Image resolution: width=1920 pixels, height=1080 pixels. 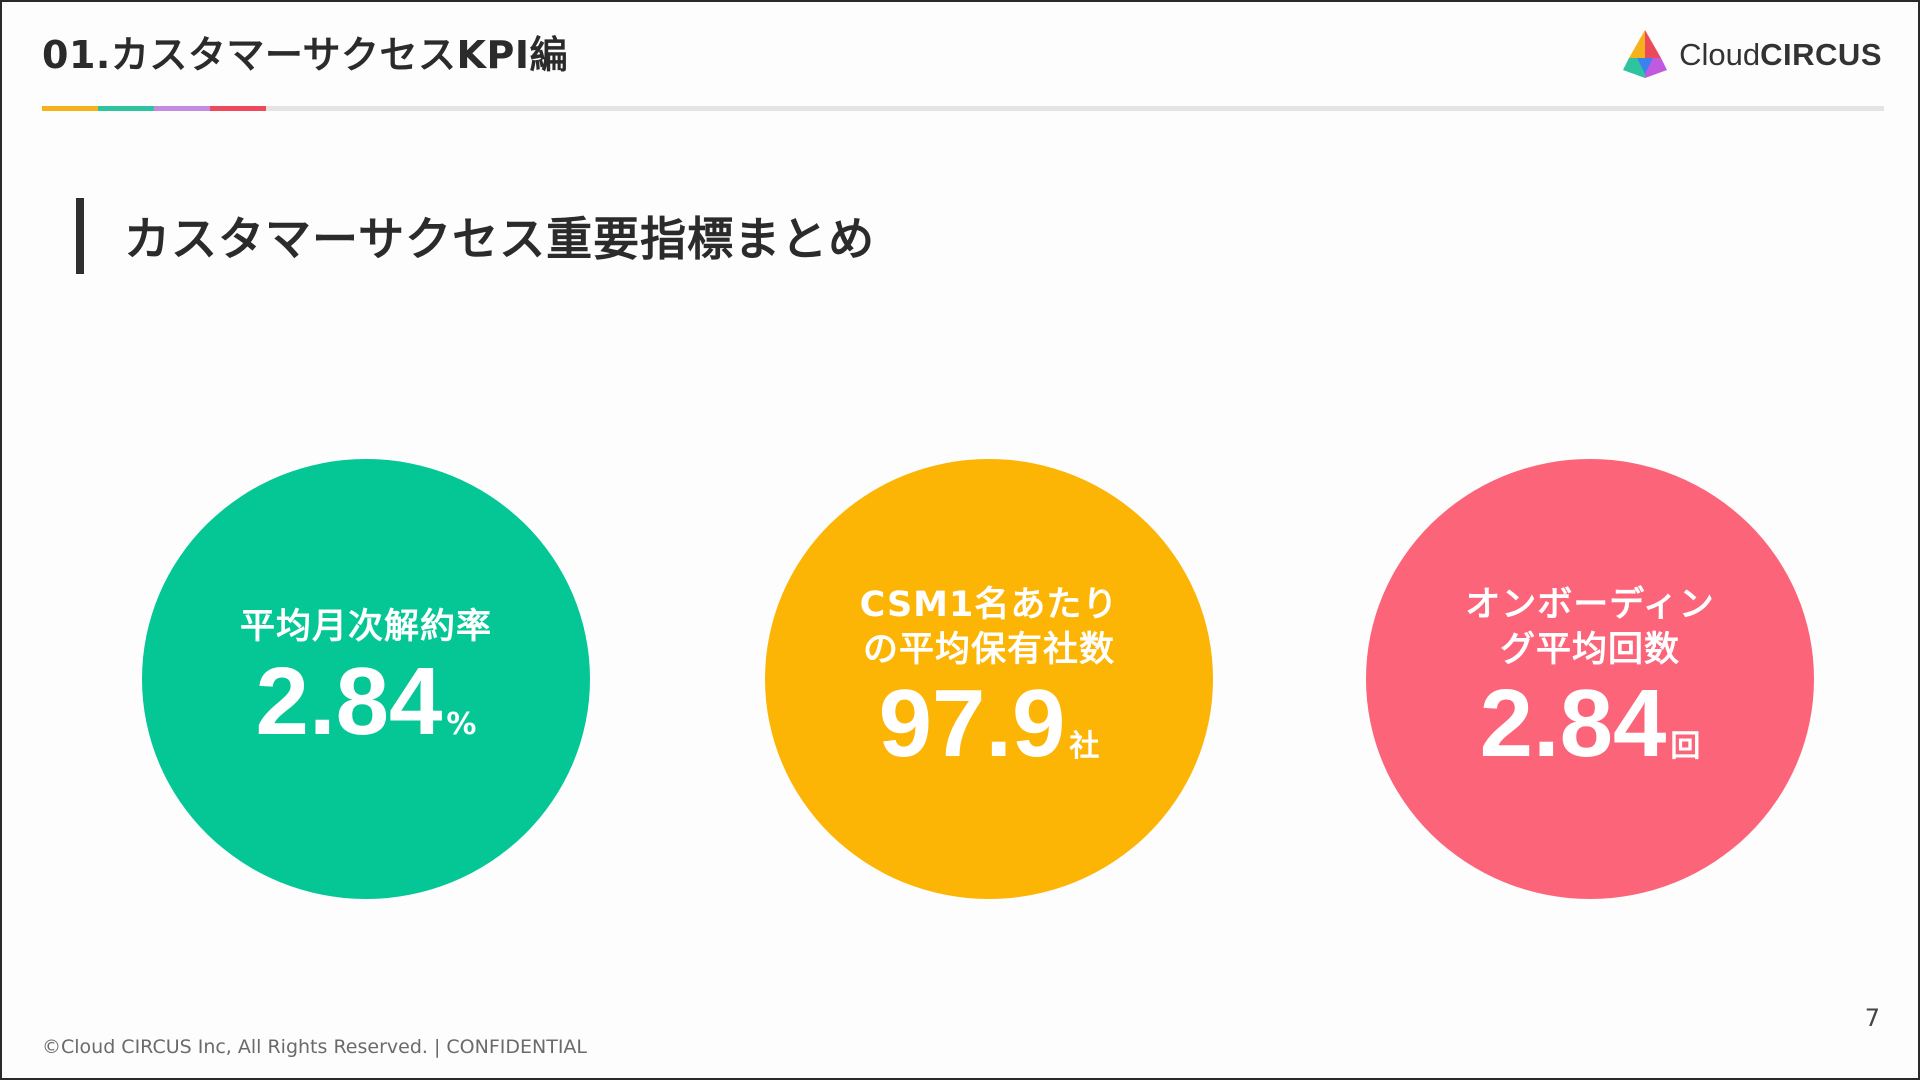 What do you see at coordinates (1872, 1018) in the screenshot?
I see `page-number: 7` at bounding box center [1872, 1018].